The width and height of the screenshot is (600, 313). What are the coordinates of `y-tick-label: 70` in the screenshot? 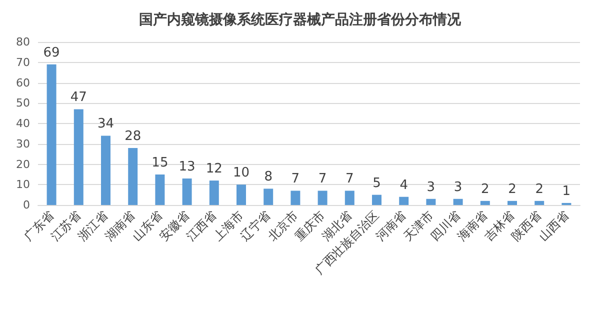 It's located at (23, 62).